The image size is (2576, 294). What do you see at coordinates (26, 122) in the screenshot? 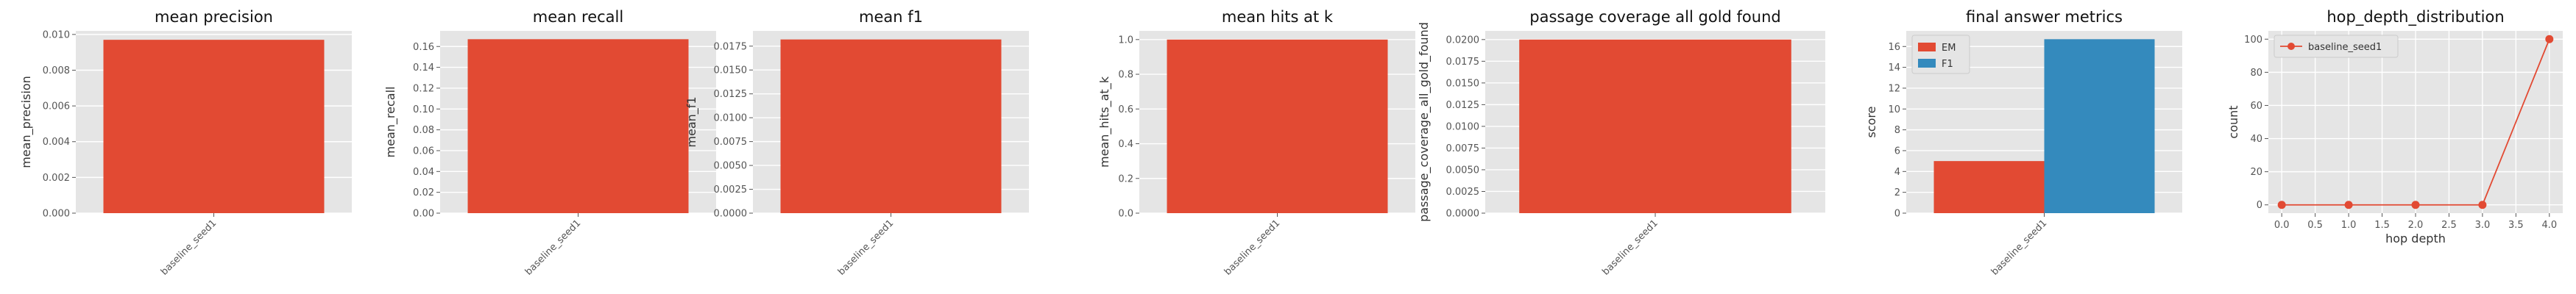
I see `y-axis-label: mean_precision` at bounding box center [26, 122].